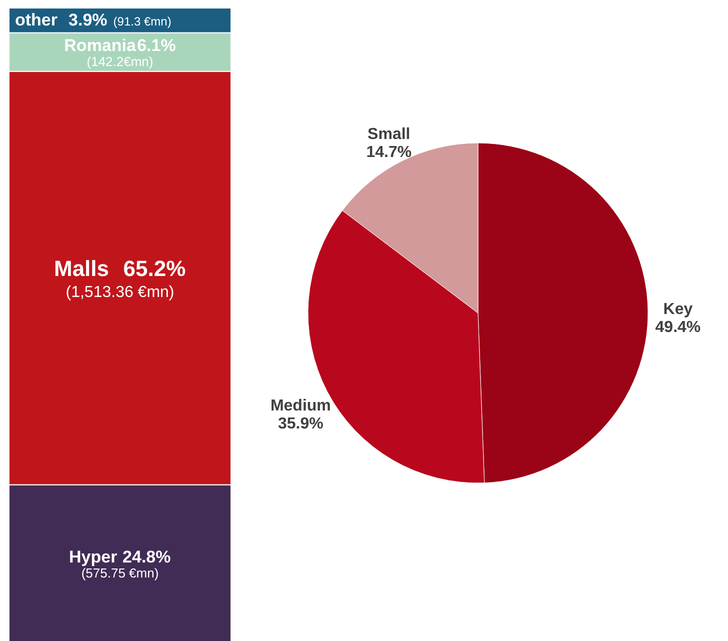 The width and height of the screenshot is (728, 641). What do you see at coordinates (678, 327) in the screenshot?
I see `data-label: 49.4%` at bounding box center [678, 327].